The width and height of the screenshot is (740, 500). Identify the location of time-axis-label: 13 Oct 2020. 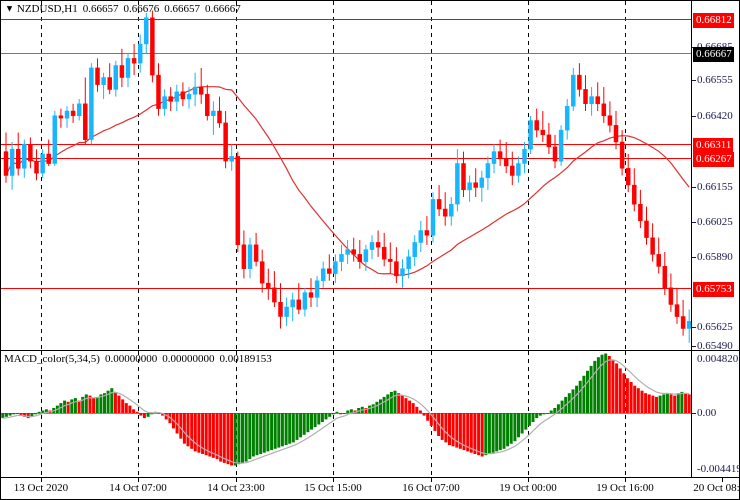
(41, 488).